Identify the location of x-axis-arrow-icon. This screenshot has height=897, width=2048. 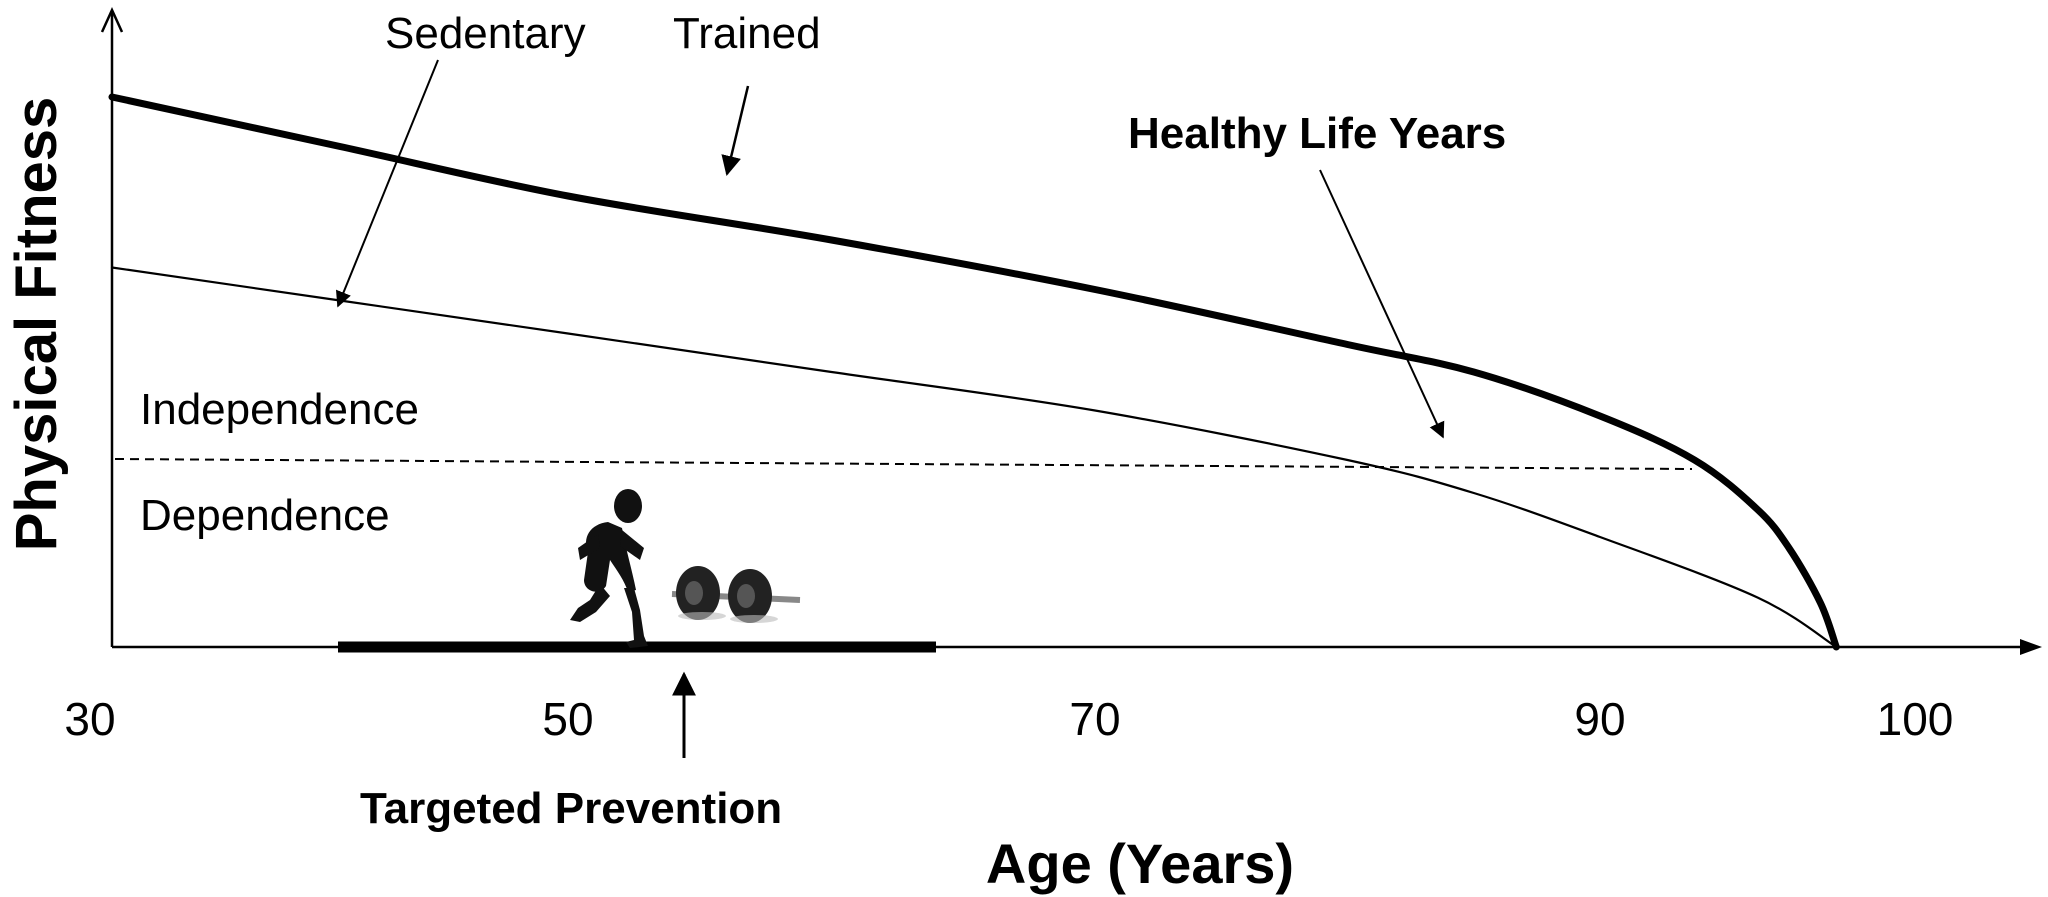
(2031, 647).